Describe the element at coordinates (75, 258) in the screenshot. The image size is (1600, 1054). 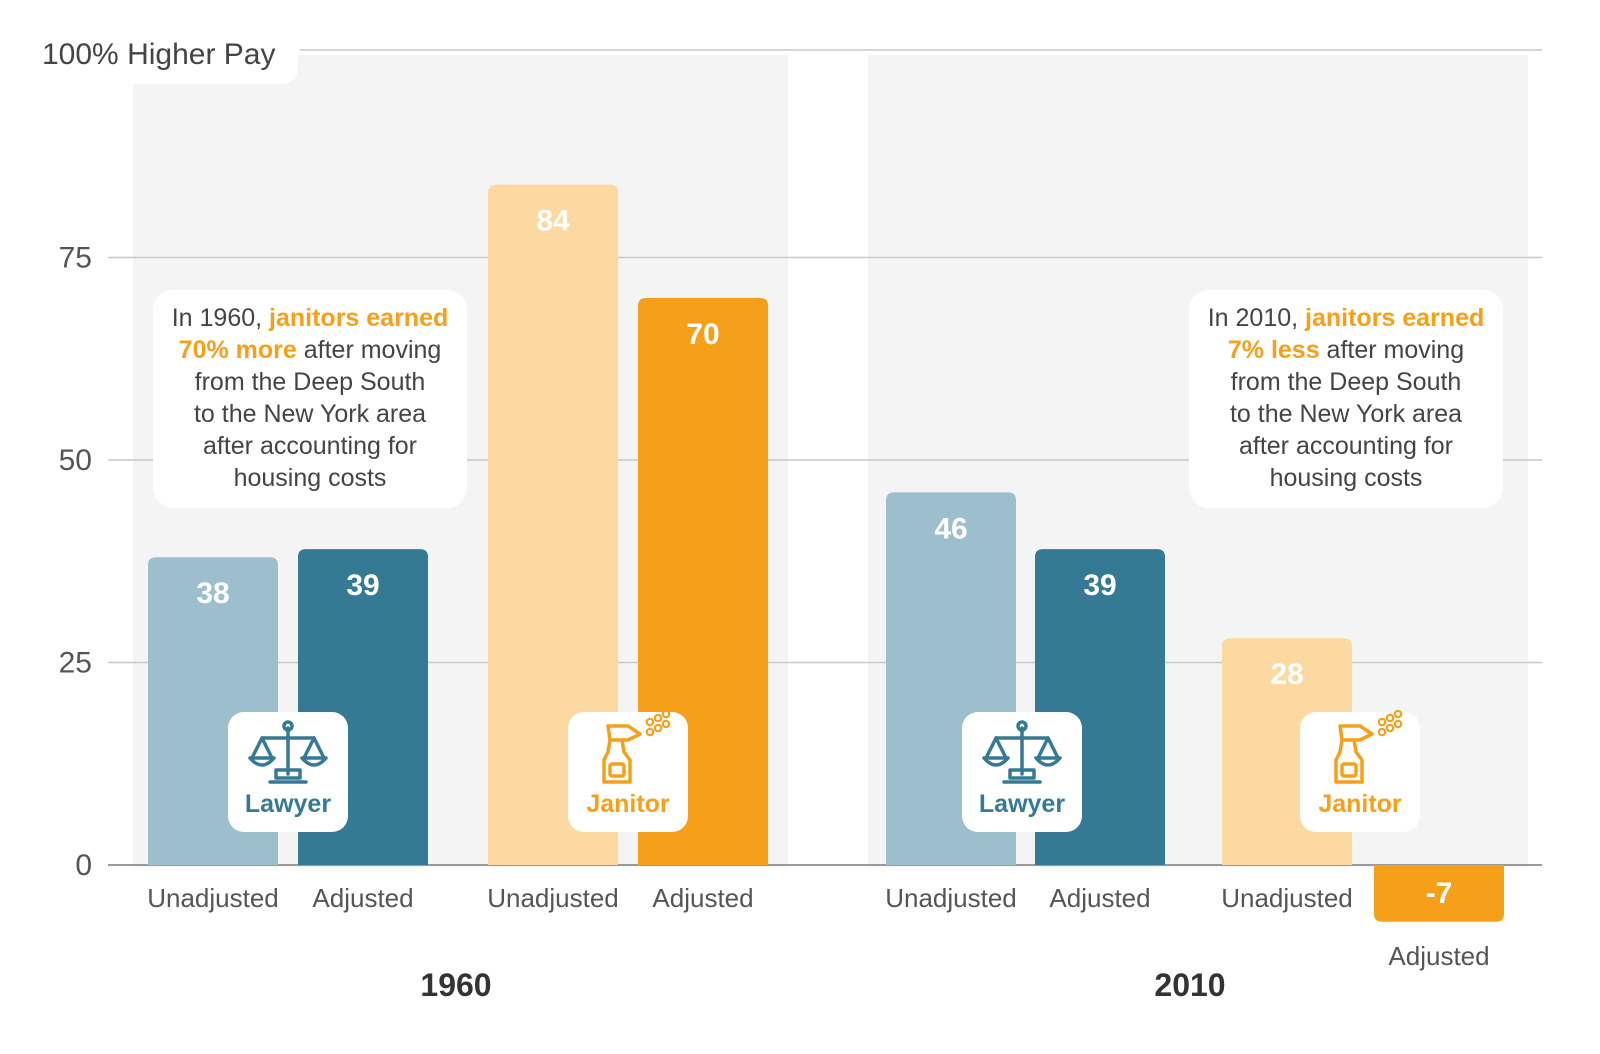
I see `y-tick-label: 75` at that location.